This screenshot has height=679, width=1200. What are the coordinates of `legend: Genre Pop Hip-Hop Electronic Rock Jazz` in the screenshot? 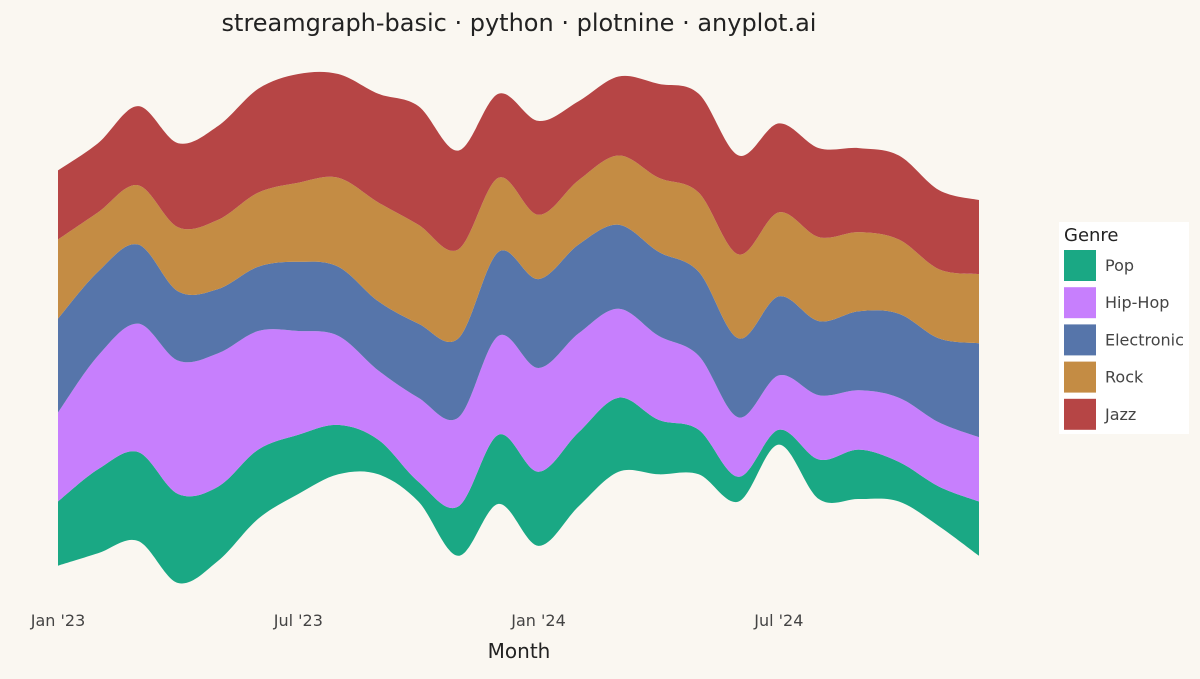 It's located at (1124, 328).